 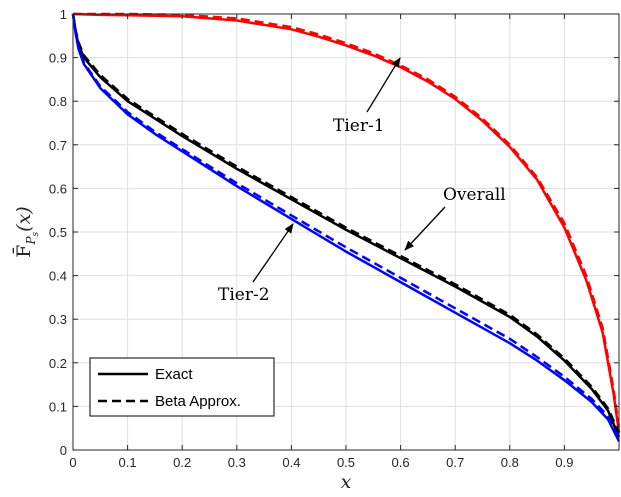 What do you see at coordinates (474, 195) in the screenshot?
I see `overall-annotation: Overall` at bounding box center [474, 195].